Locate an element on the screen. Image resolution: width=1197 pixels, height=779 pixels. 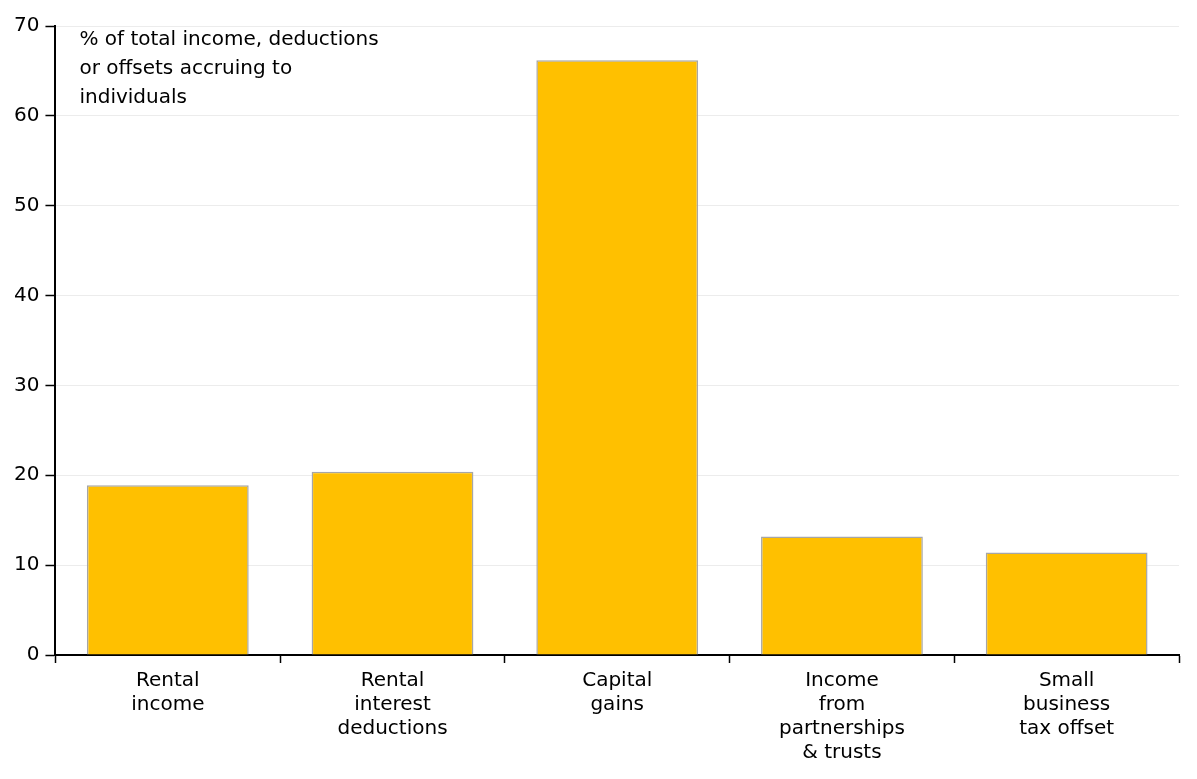
annotation: % of total income, deductions or offsets accruing to individuals is located at coordinates (229, 67).